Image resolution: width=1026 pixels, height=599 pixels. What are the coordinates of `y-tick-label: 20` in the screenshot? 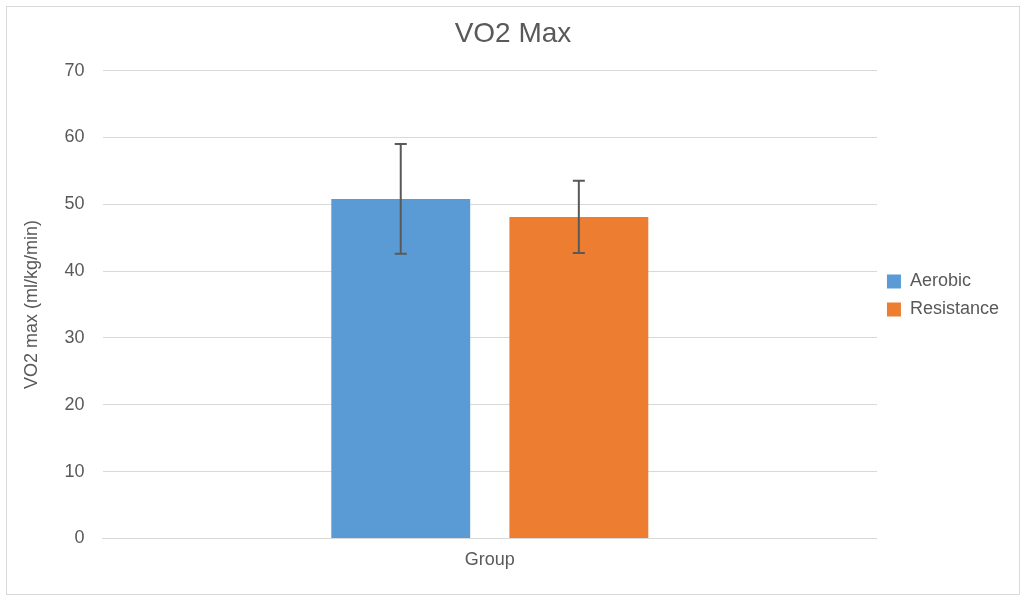 It's located at (74, 403).